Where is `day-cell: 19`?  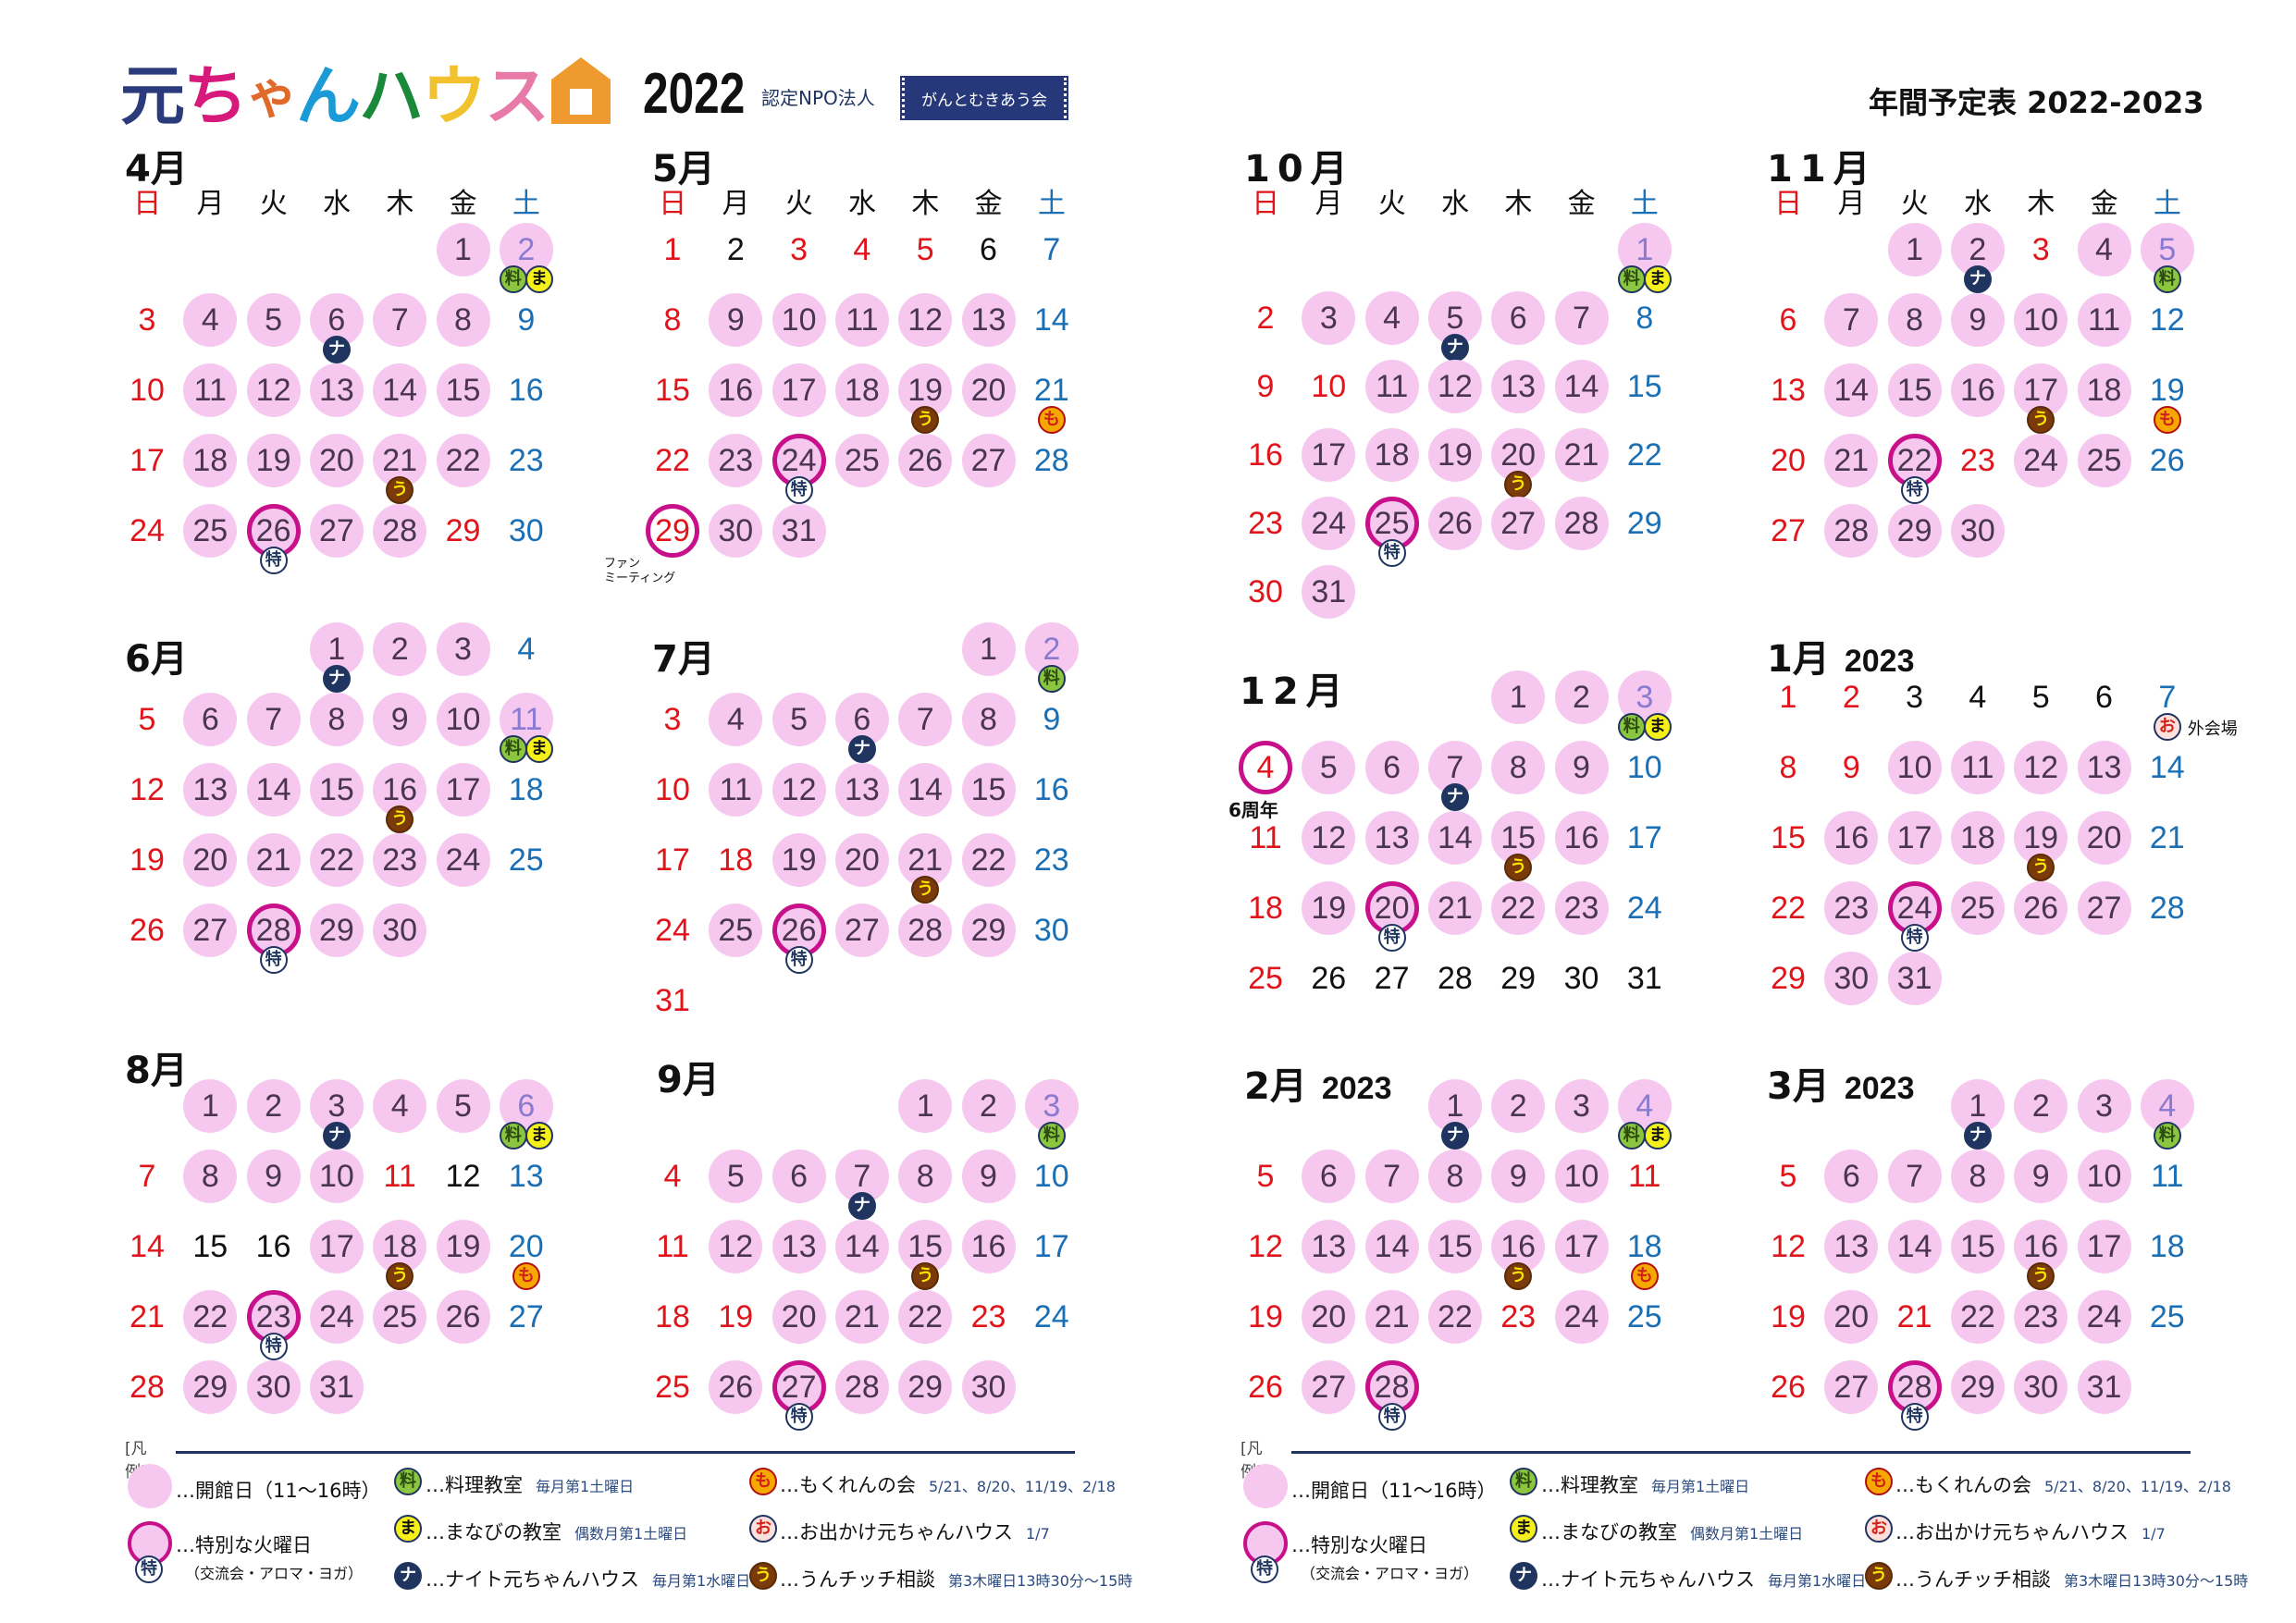 day-cell: 19 is located at coordinates (1328, 908).